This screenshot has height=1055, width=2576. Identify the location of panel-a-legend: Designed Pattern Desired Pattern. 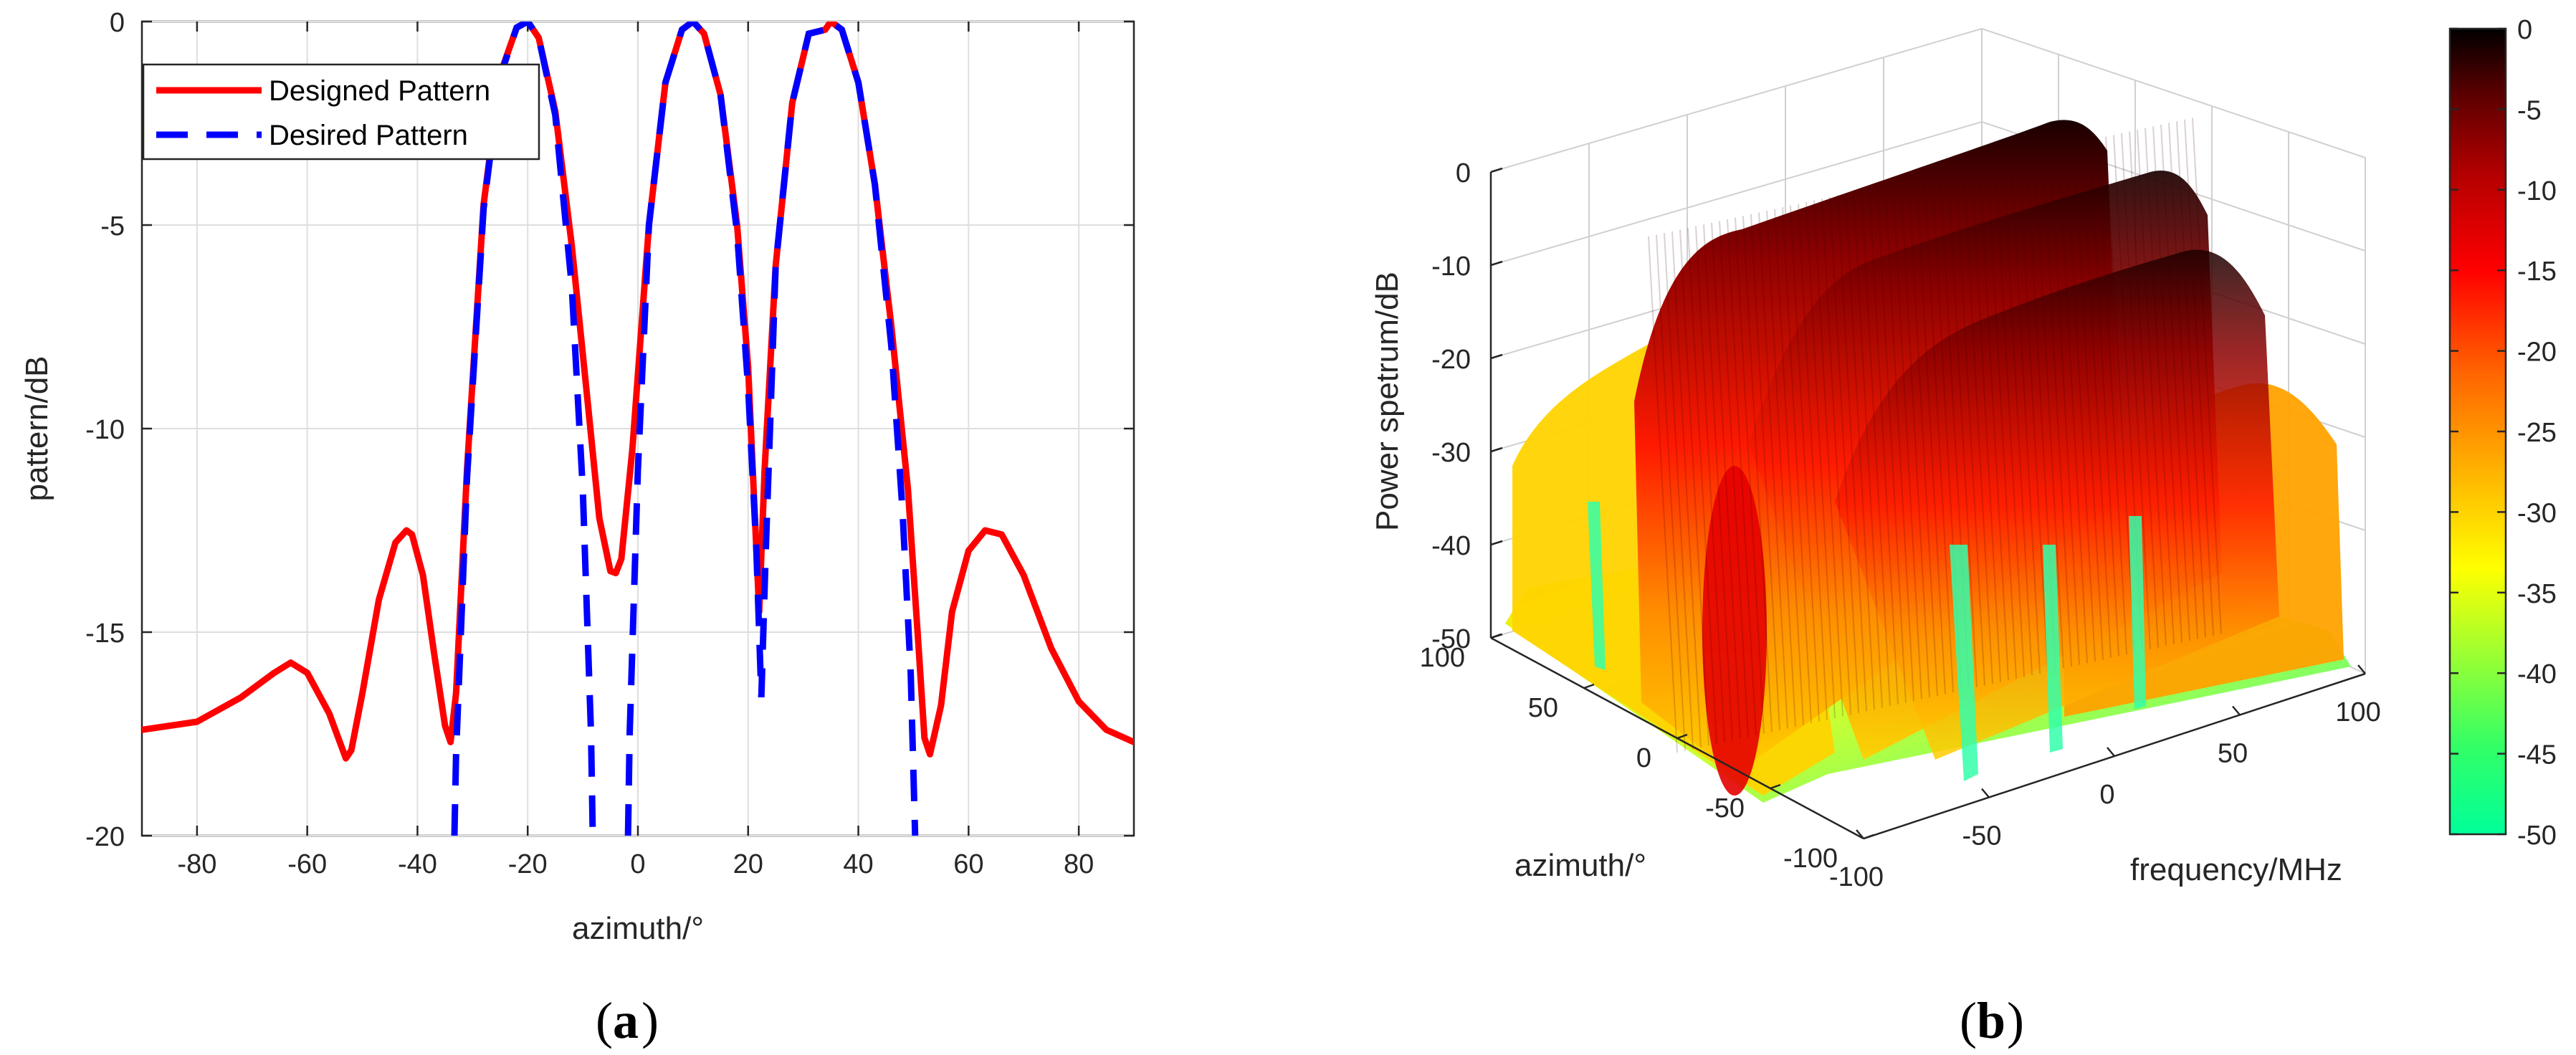
(341, 112).